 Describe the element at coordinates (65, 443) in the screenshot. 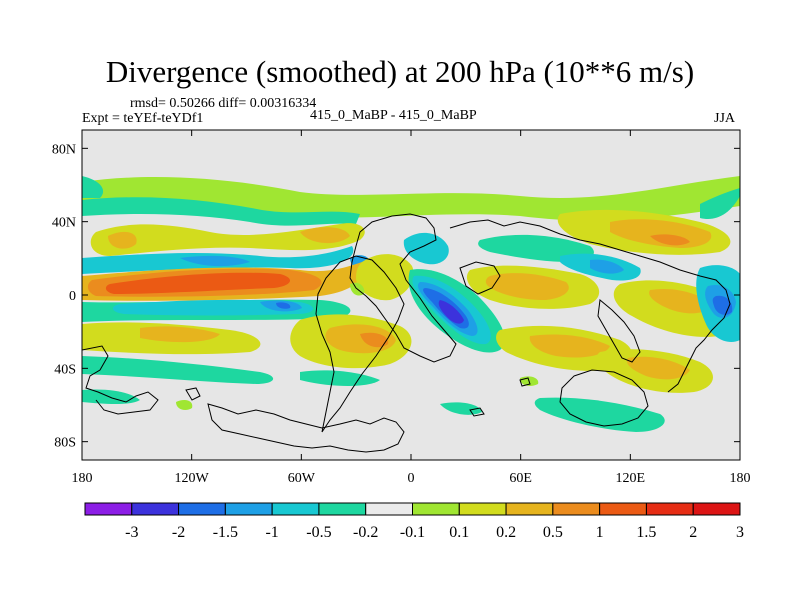

I see `y-tick-label: 80S` at that location.